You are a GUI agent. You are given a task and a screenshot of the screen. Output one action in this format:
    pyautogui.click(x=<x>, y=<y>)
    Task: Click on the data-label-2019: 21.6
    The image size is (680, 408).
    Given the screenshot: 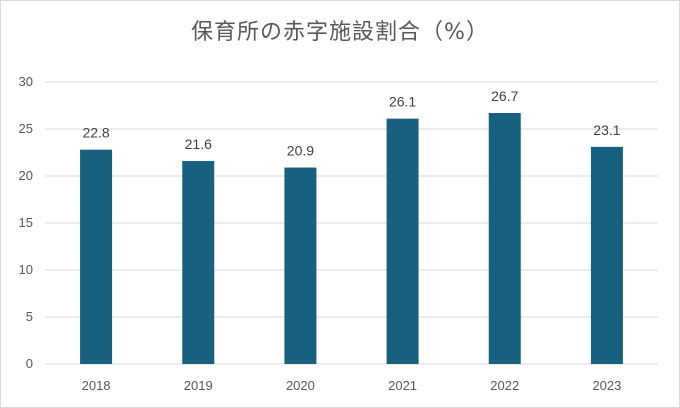 What is the action you would take?
    pyautogui.click(x=198, y=144)
    